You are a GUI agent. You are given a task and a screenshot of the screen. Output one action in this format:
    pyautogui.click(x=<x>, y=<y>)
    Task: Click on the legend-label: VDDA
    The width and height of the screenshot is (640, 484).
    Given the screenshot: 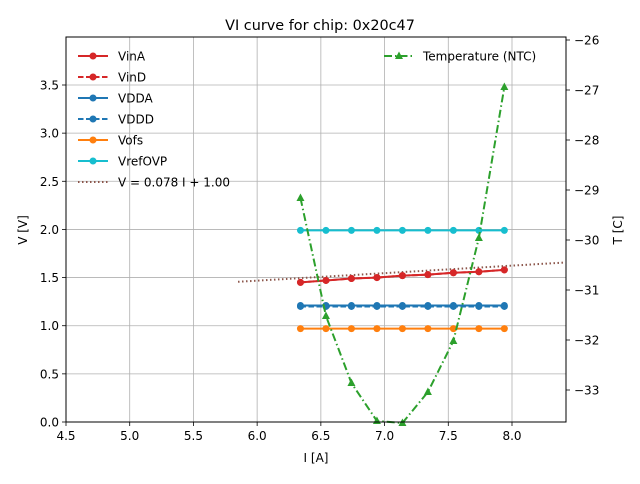 What is the action you would take?
    pyautogui.click(x=135, y=99)
    